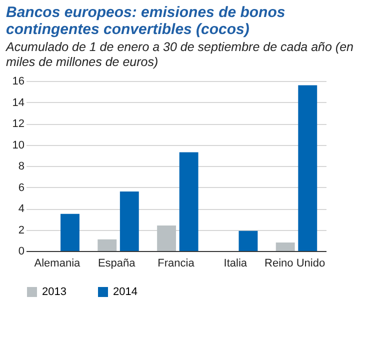 Image resolution: width=372 pixels, height=338 pixels. Describe the element at coordinates (117, 264) in the screenshot. I see `x-tick-label: España` at that location.